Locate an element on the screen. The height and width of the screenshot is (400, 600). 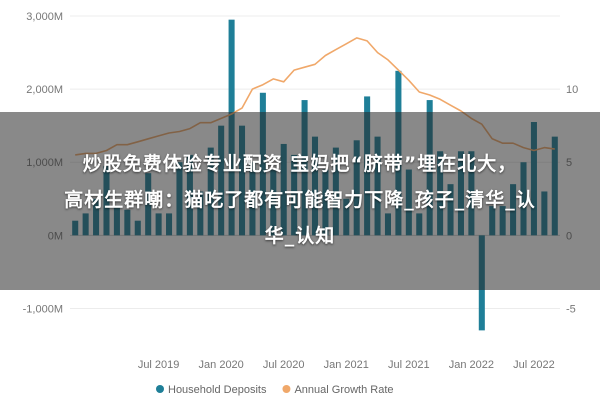
legend-label: Annual Growth Rate is located at coordinates (343, 390).